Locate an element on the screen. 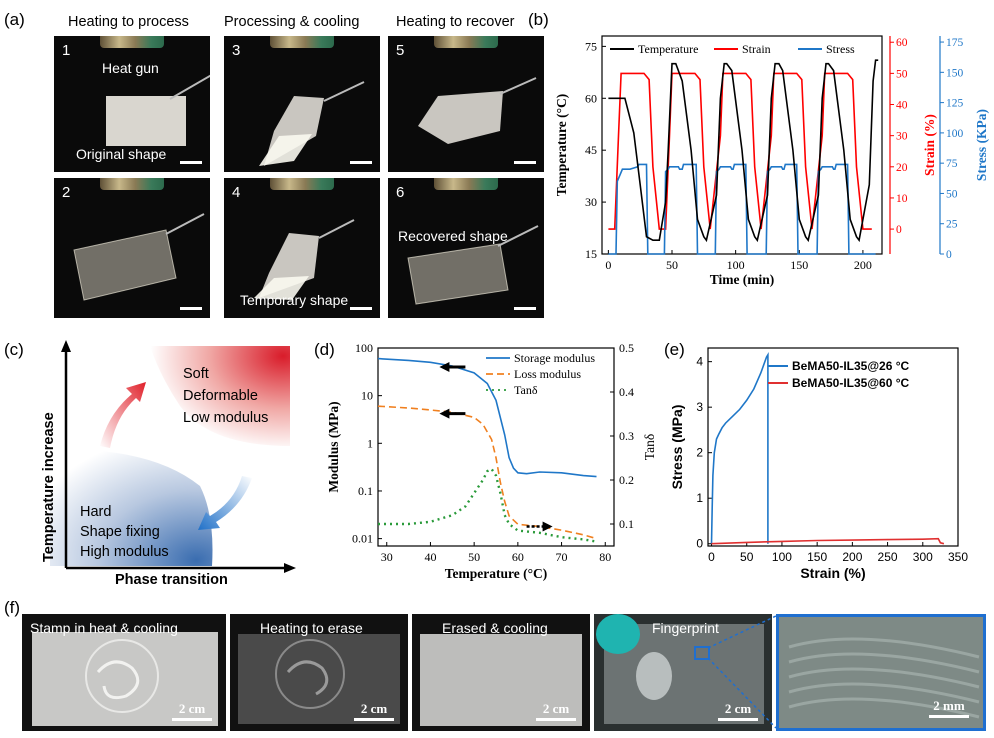 This screenshot has height=738, width=994. heating-arrow-icon is located at coordinates (123, 415).